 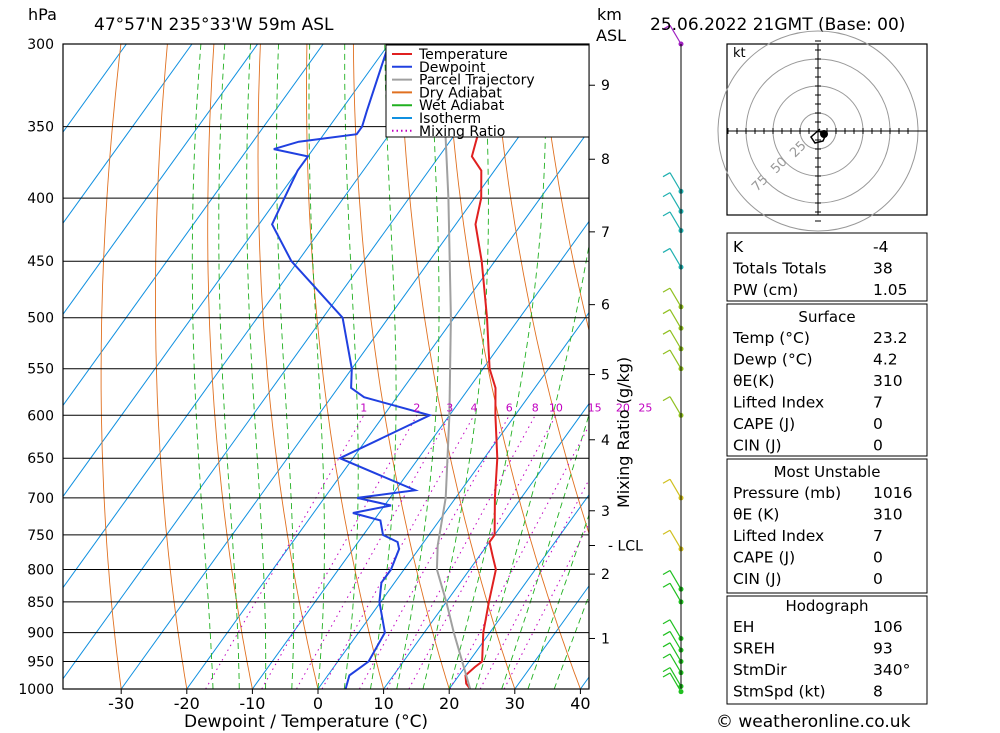 What do you see at coordinates (779, 269) in the screenshot?
I see `indices-row-label: Totals Totals` at bounding box center [779, 269].